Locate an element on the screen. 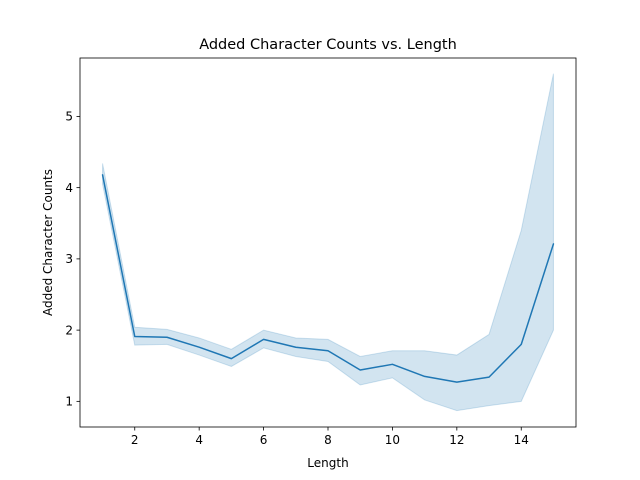 The height and width of the screenshot is (480, 640). y-tick-label: 1 is located at coordinates (69, 402).